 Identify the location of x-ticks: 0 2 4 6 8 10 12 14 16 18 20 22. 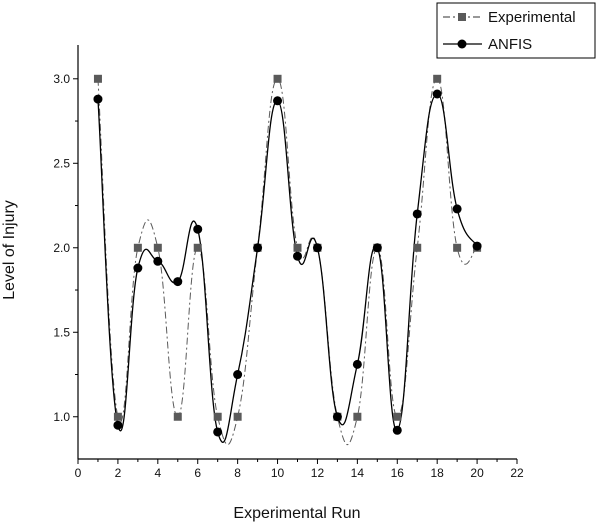
(299, 469).